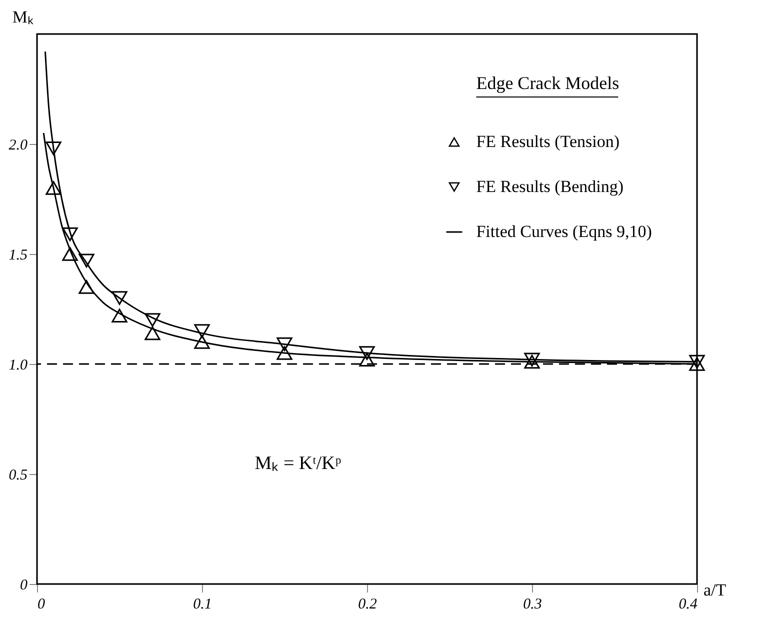 Image resolution: width=758 pixels, height=633 pixels. Describe the element at coordinates (18, 476) in the screenshot. I see `y-tick-label: 0.5` at that location.